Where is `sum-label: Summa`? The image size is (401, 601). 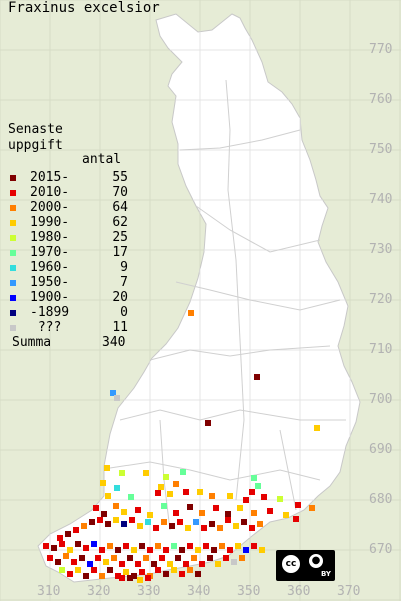 sum-label: Summa is located at coordinates (32, 342).